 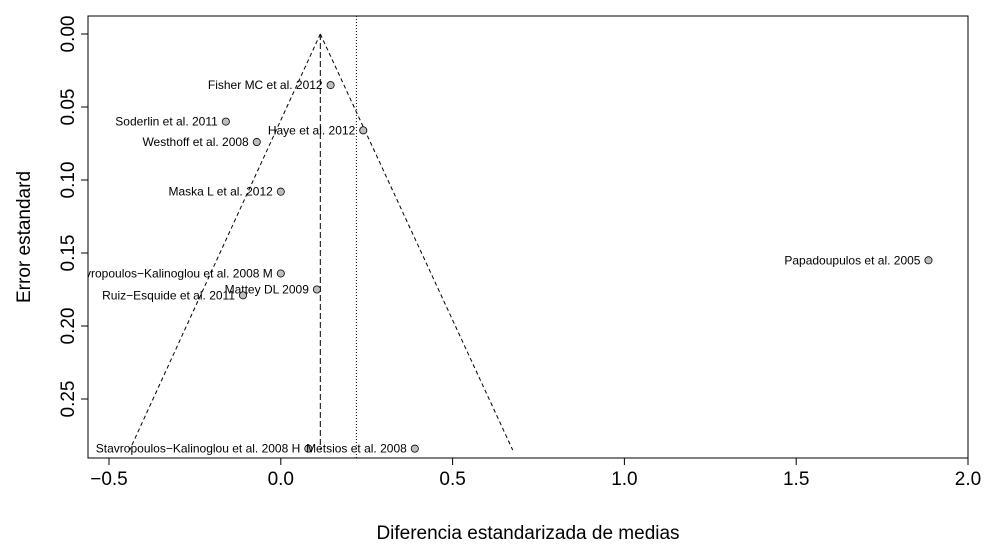 I want to click on data-point-label: Metsios et al. 2008, so click(x=356, y=449).